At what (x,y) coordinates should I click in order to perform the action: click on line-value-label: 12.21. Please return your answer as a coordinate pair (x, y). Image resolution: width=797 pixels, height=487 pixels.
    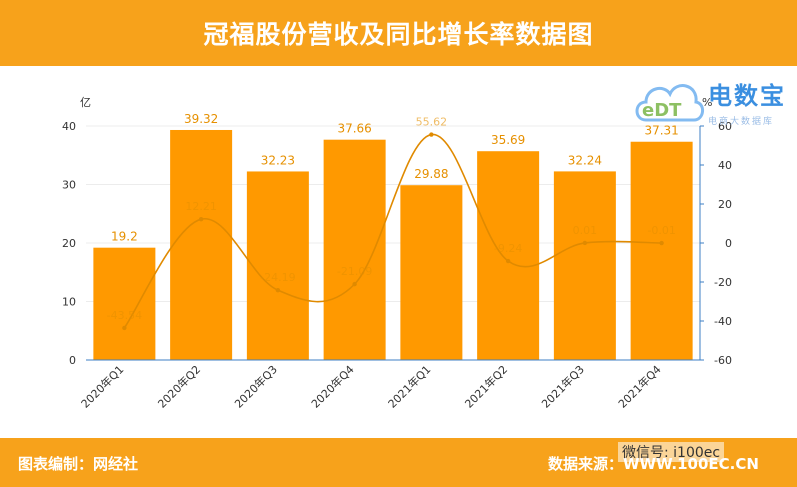
    Looking at the image, I should click on (201, 206).